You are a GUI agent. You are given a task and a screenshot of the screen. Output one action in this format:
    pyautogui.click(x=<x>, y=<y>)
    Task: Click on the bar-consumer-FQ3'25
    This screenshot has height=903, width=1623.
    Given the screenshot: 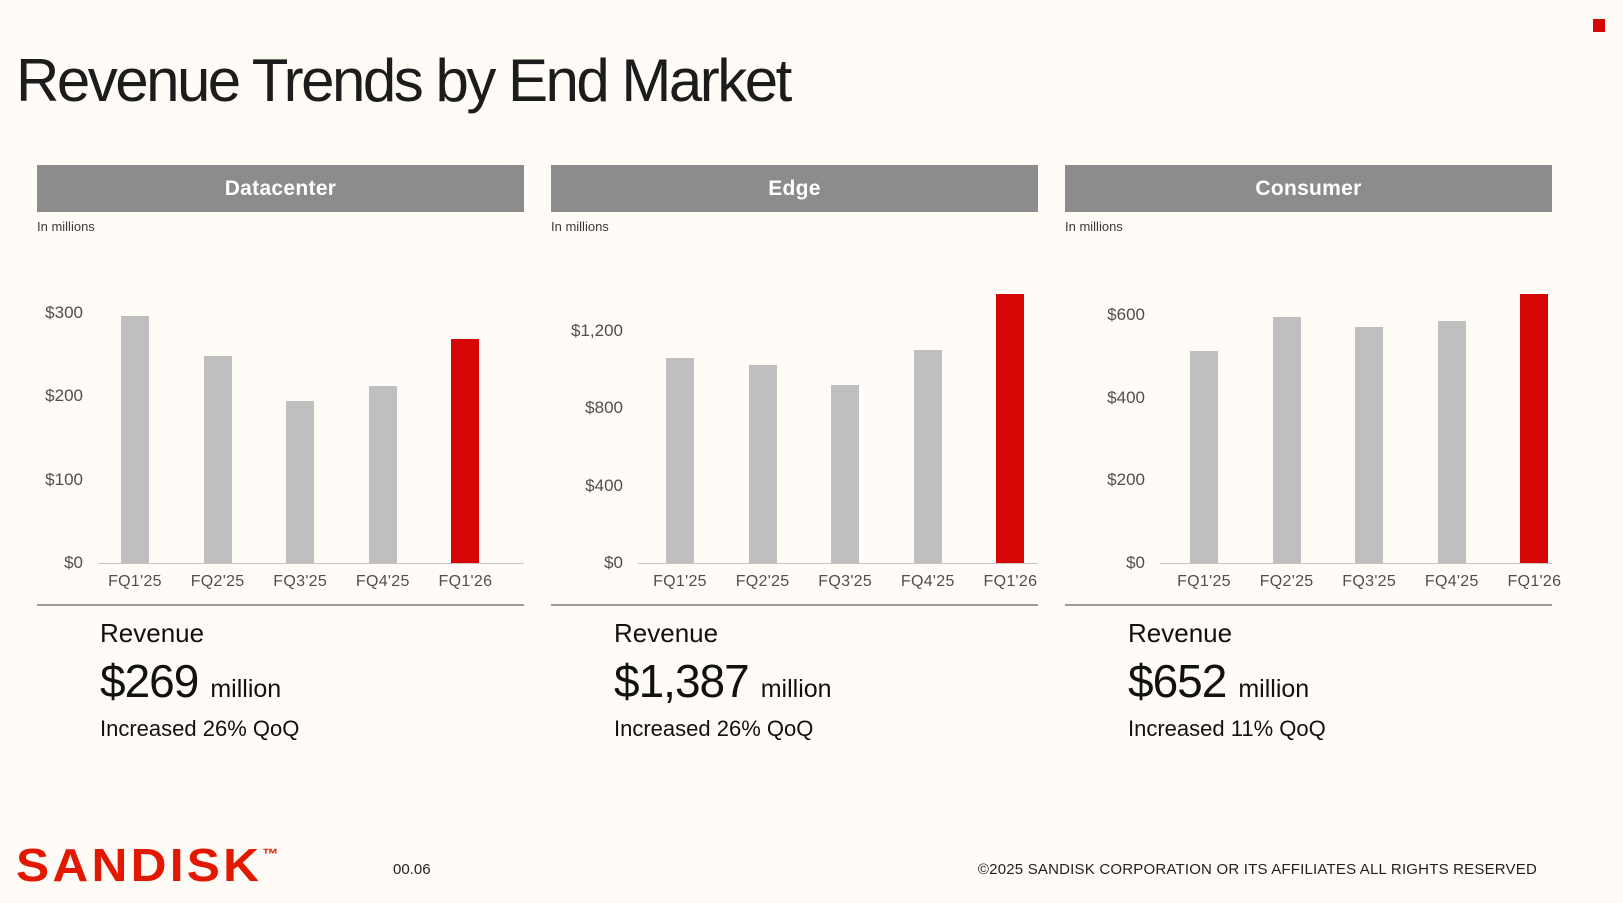 What is the action you would take?
    pyautogui.click(x=1369, y=444)
    